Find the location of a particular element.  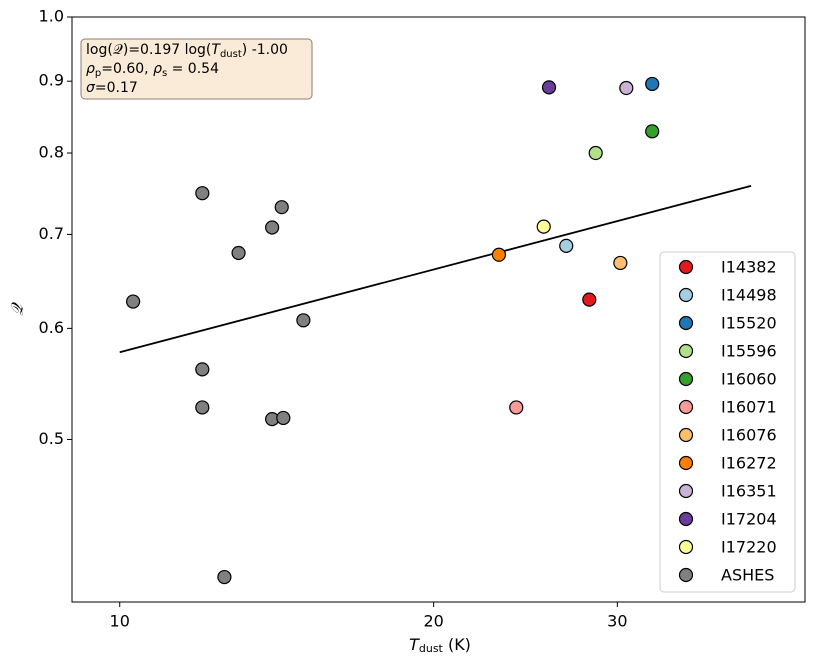

y-tick-label: 1.0 is located at coordinates (51, 16).